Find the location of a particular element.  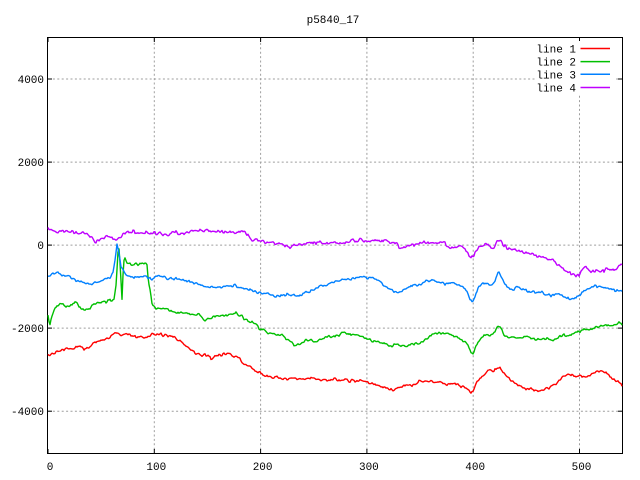

svg-text: 100 is located at coordinates (156, 468).